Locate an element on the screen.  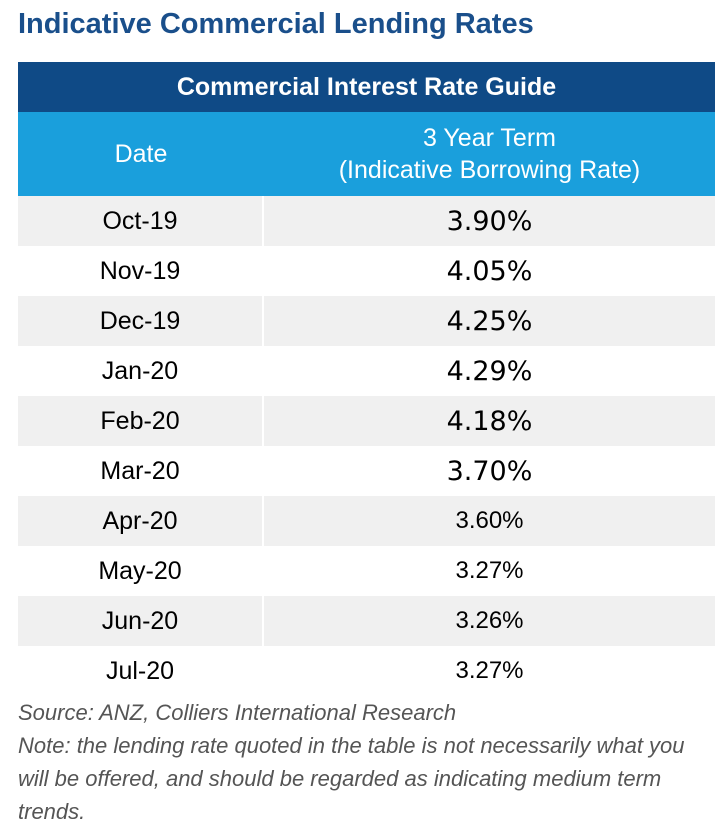
date-cell: Jul-20 is located at coordinates (141, 671).